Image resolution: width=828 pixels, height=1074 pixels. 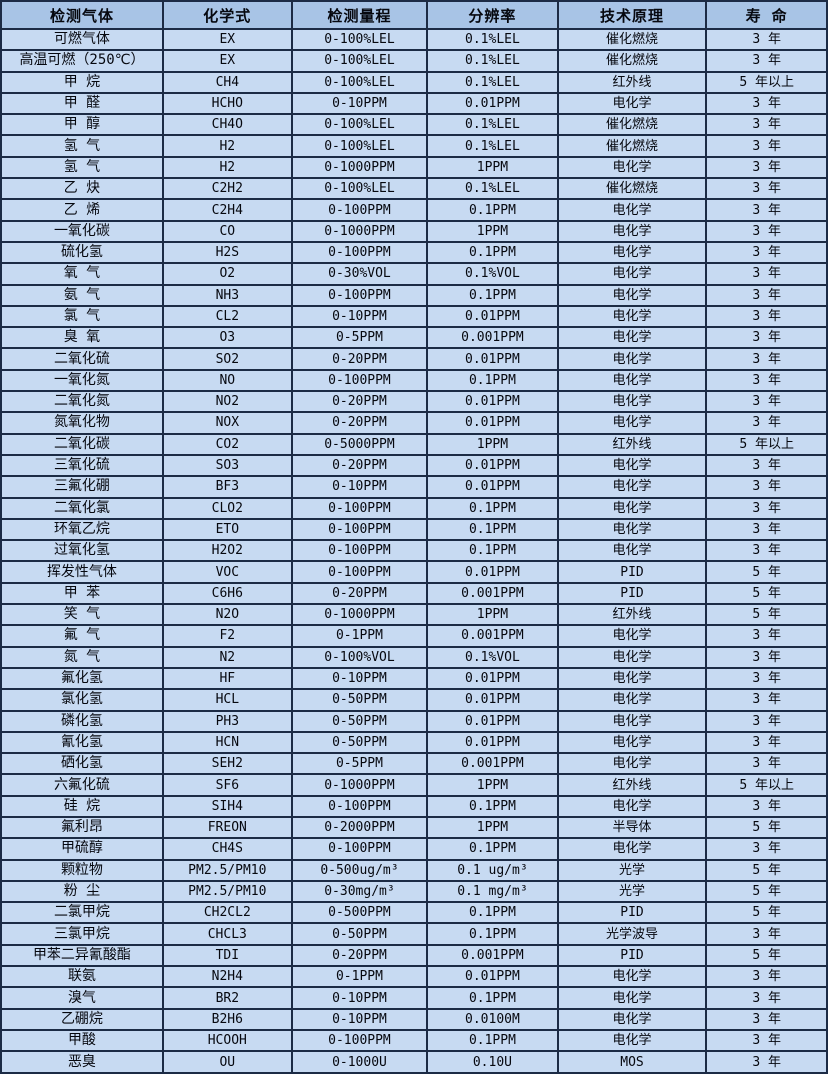 I want to click on table-row: 恶臭 OU 0-1000U 0.10U MOS 3 年, so click(x=414, y=1062).